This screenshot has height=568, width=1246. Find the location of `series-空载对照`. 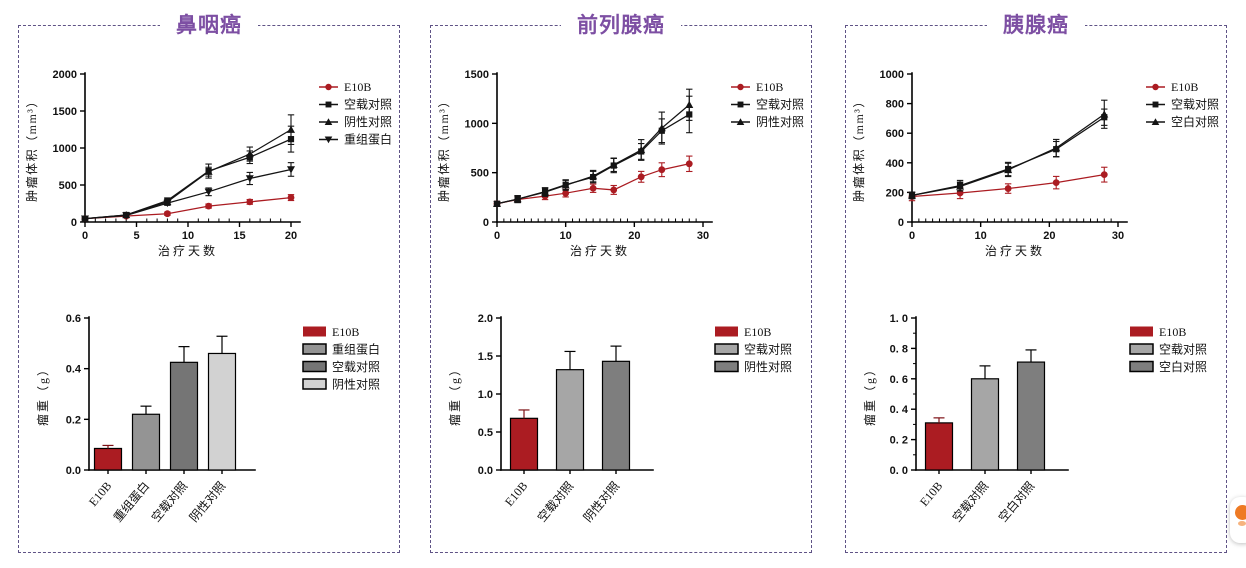

series-空载对照 is located at coordinates (188, 173).